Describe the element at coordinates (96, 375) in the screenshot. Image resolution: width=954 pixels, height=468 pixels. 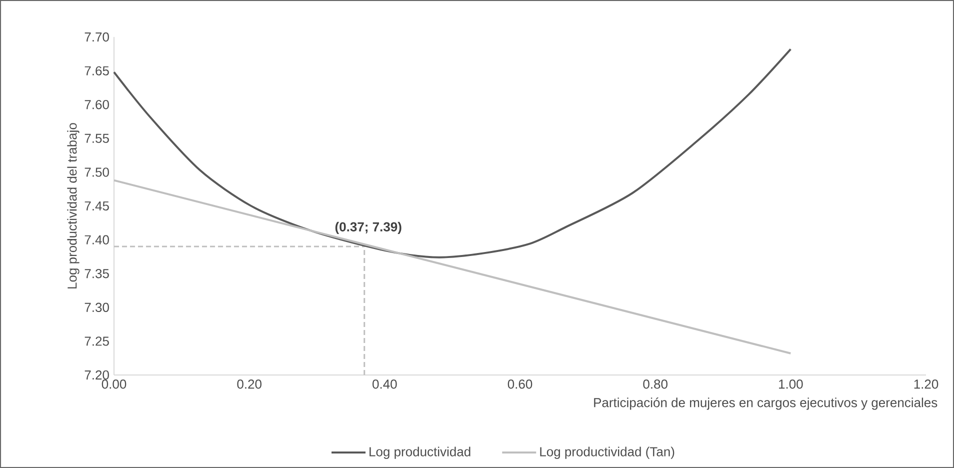
I see `y-tick-label: 7.20` at that location.